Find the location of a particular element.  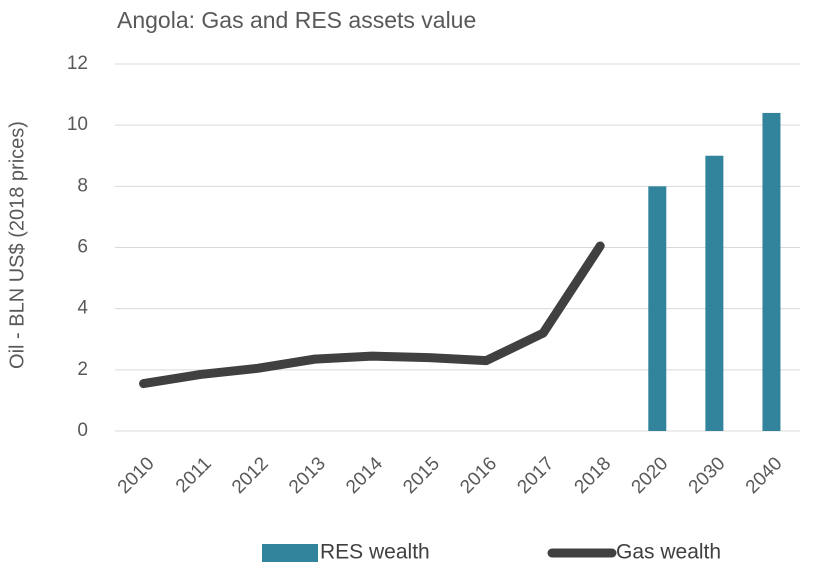

x-tick-label: 2016 is located at coordinates (478, 475).